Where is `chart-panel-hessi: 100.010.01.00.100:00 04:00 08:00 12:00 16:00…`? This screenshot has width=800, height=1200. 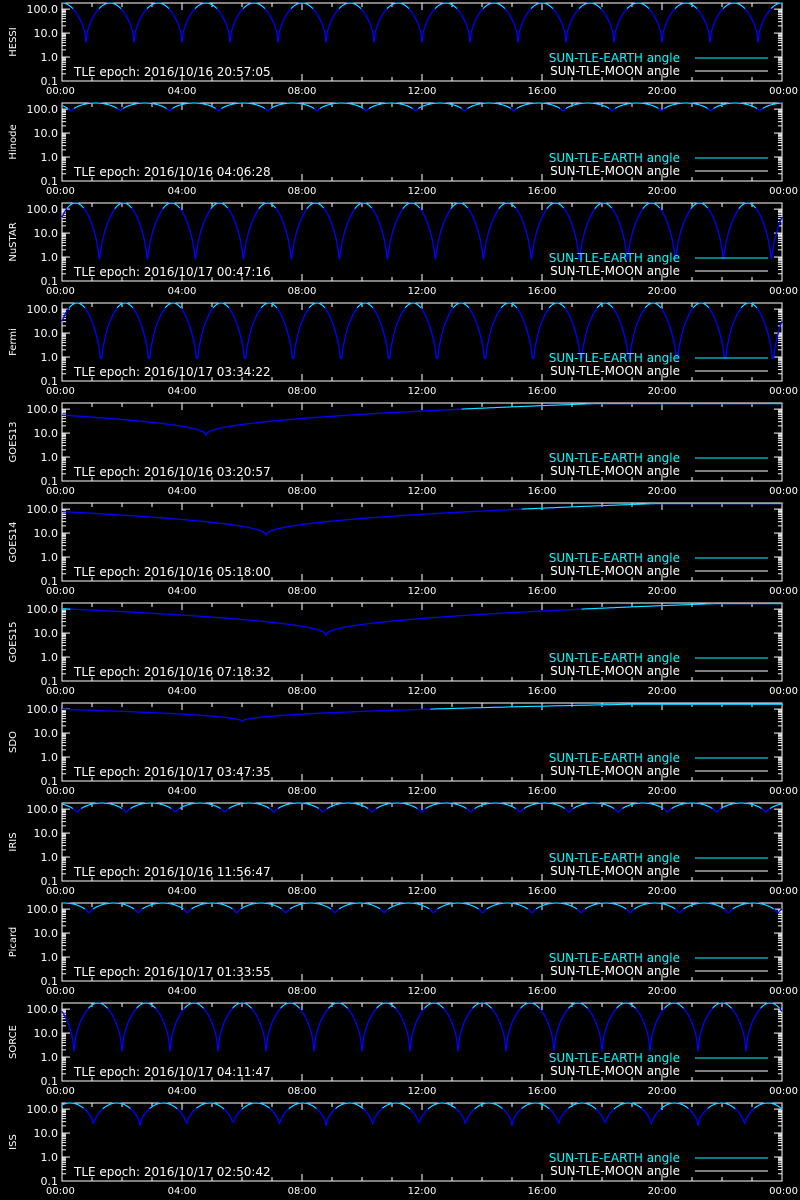 chart-panel-hessi: 100.010.01.00.100:00 04:00 08:00 12:00 16:00… is located at coordinates (403, 49).